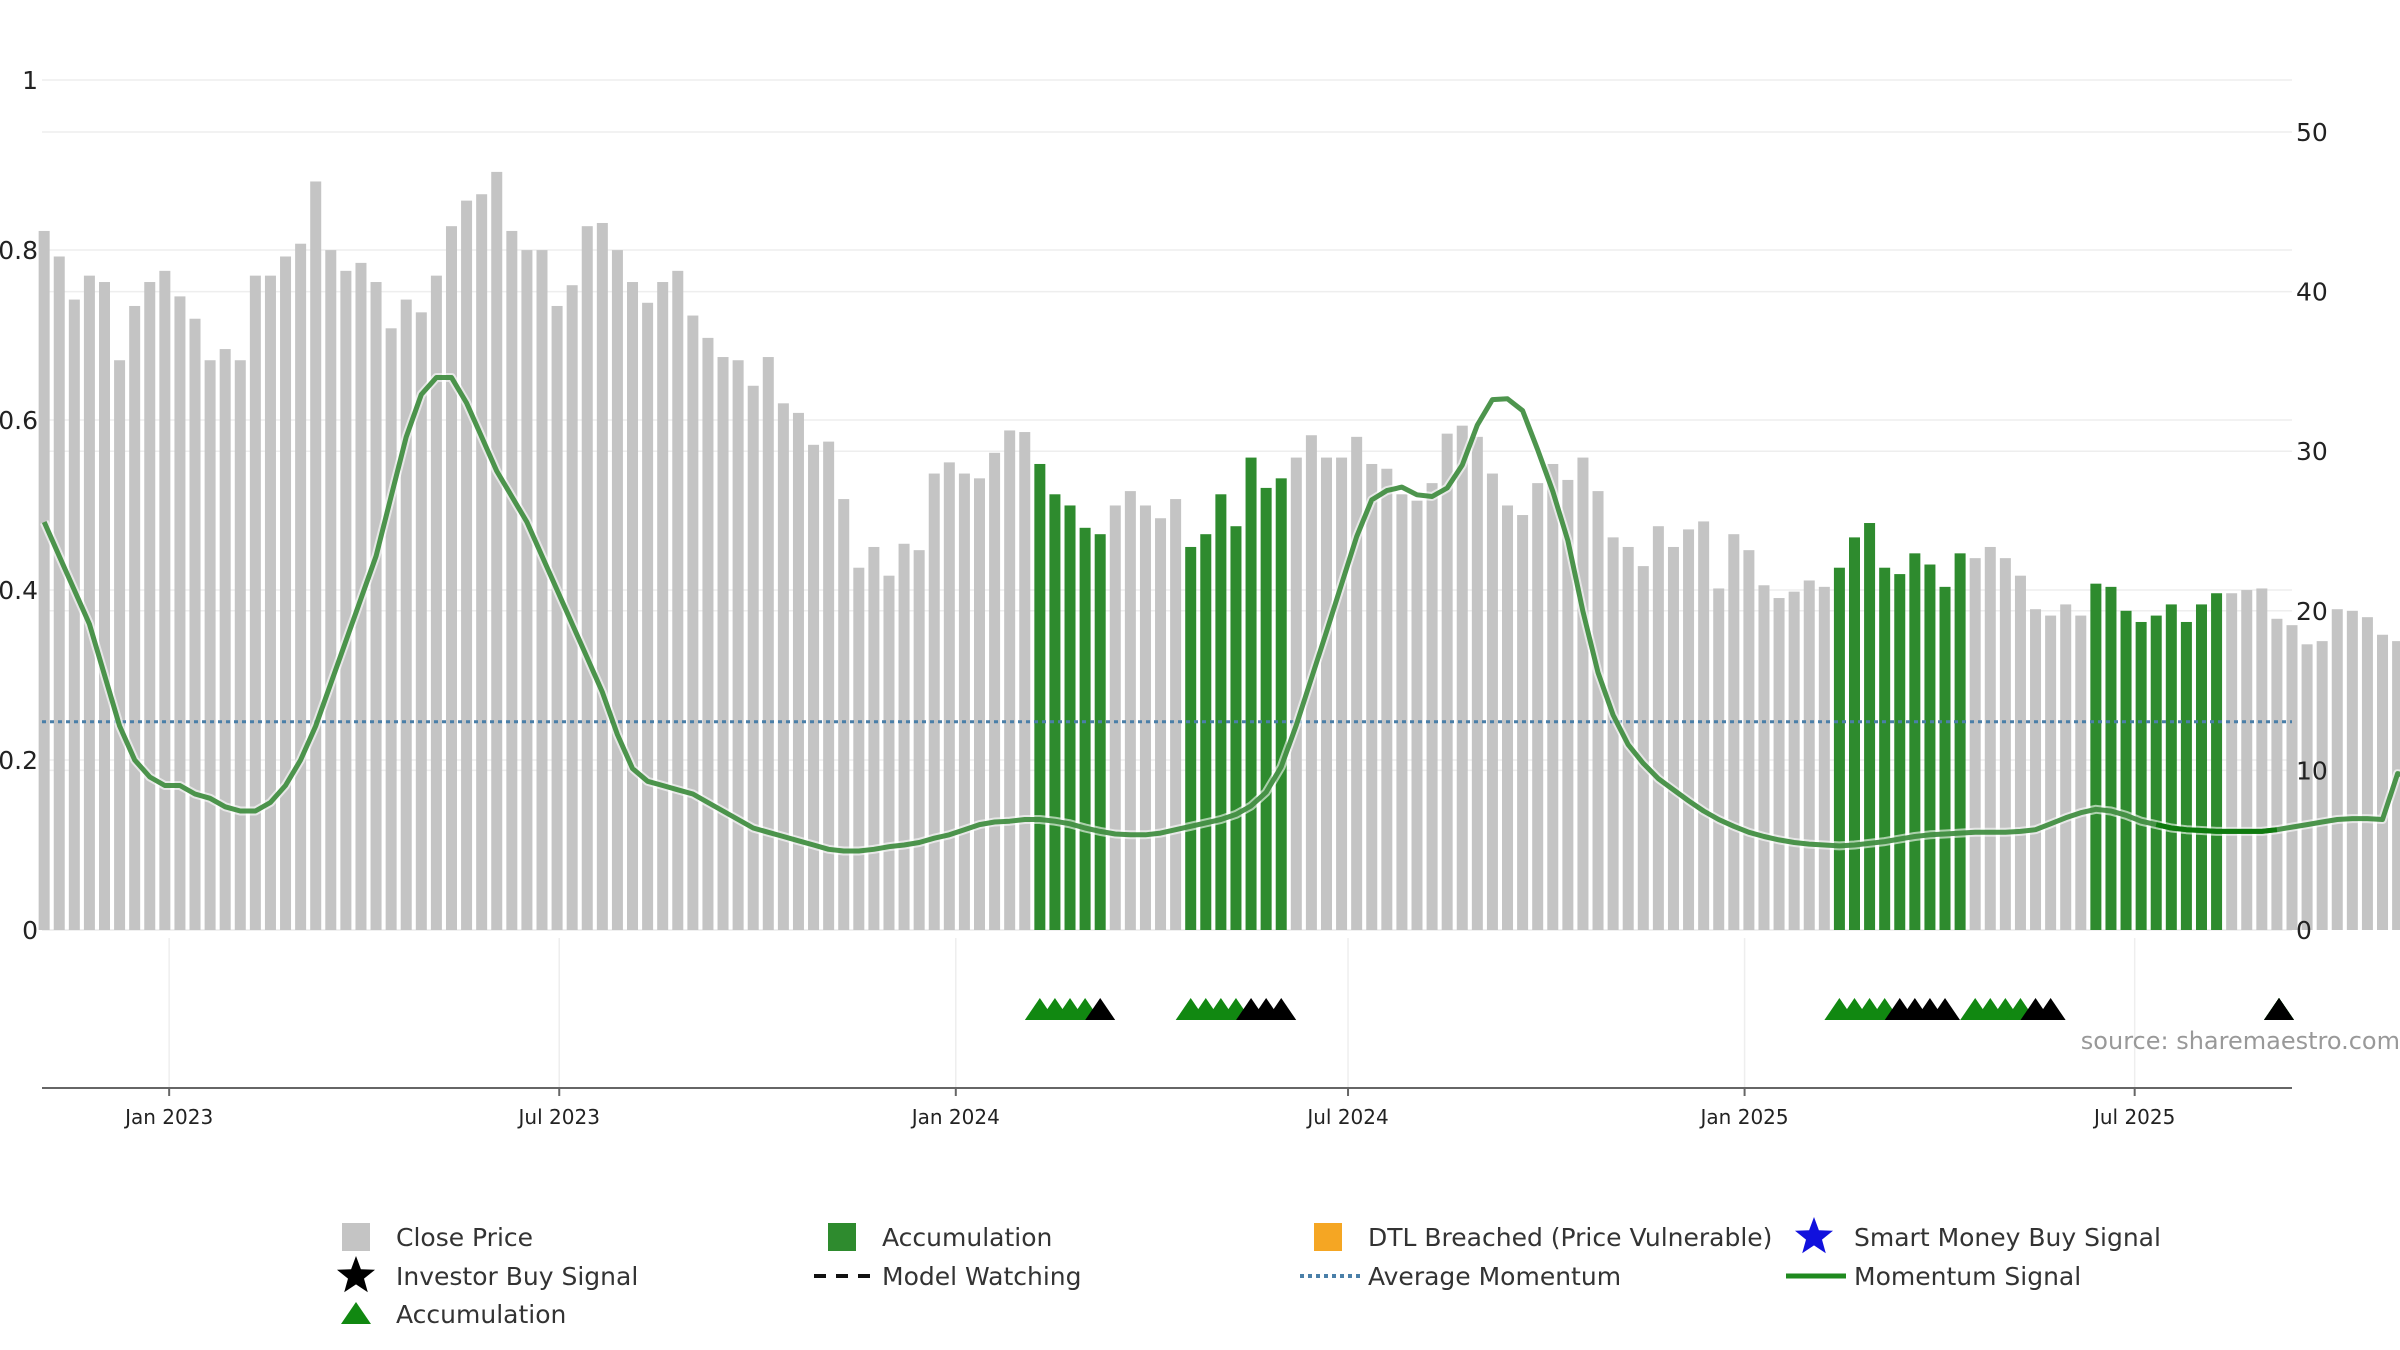 The image size is (2400, 1350). What do you see at coordinates (2312, 611) in the screenshot?
I see `right-tick-label: 20` at bounding box center [2312, 611].